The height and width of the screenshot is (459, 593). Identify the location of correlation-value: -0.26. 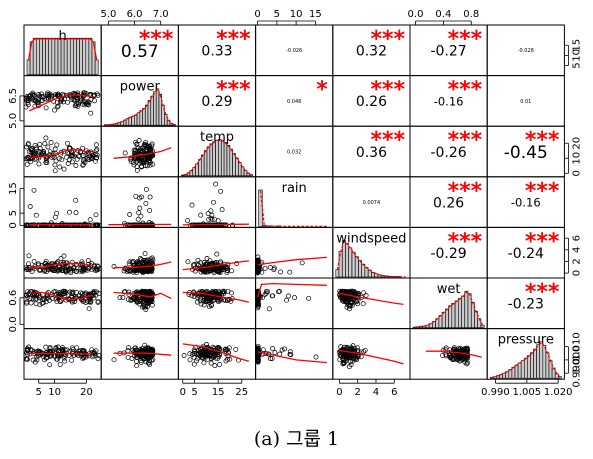
(448, 153).